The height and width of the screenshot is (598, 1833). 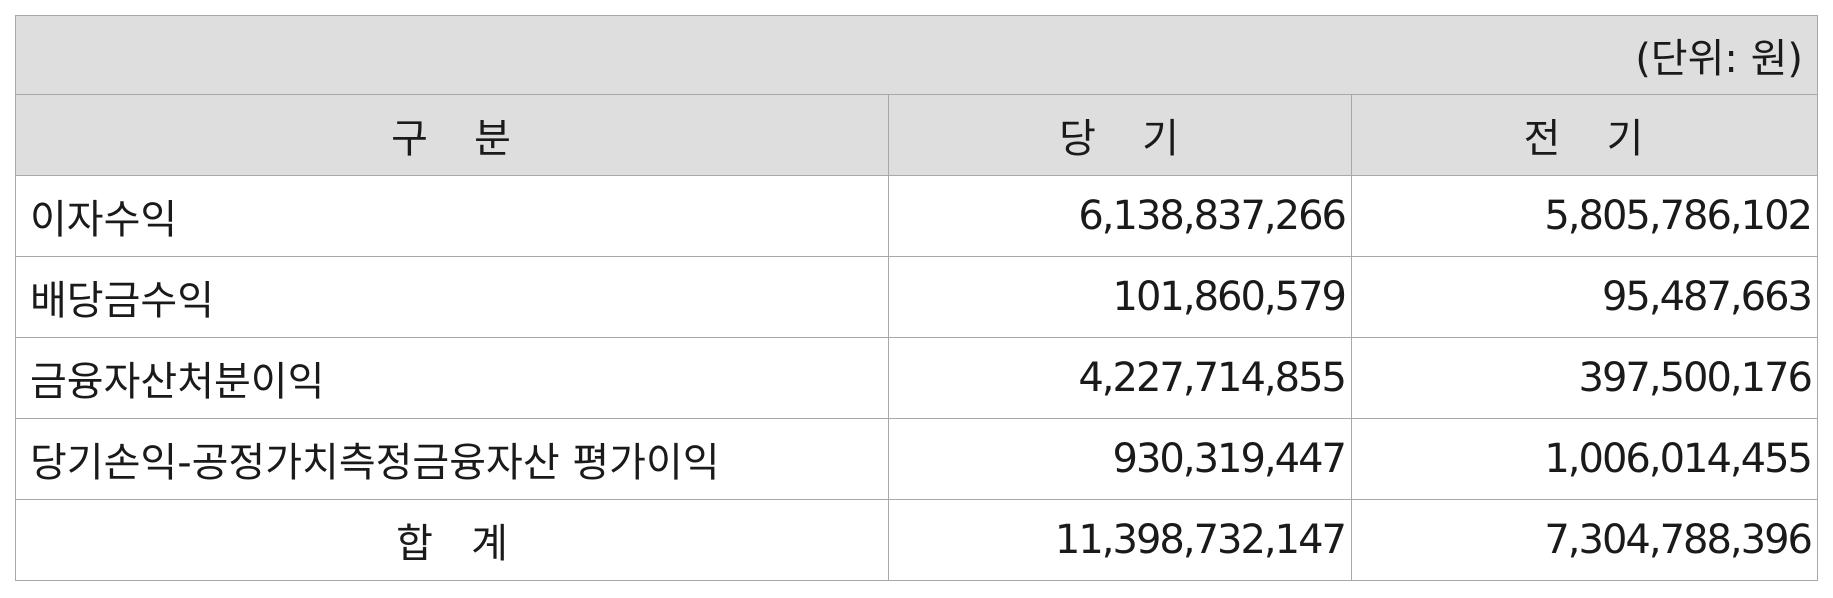 What do you see at coordinates (1584, 297) in the screenshot?
I see `row-prior-value: 95,487,663` at bounding box center [1584, 297].